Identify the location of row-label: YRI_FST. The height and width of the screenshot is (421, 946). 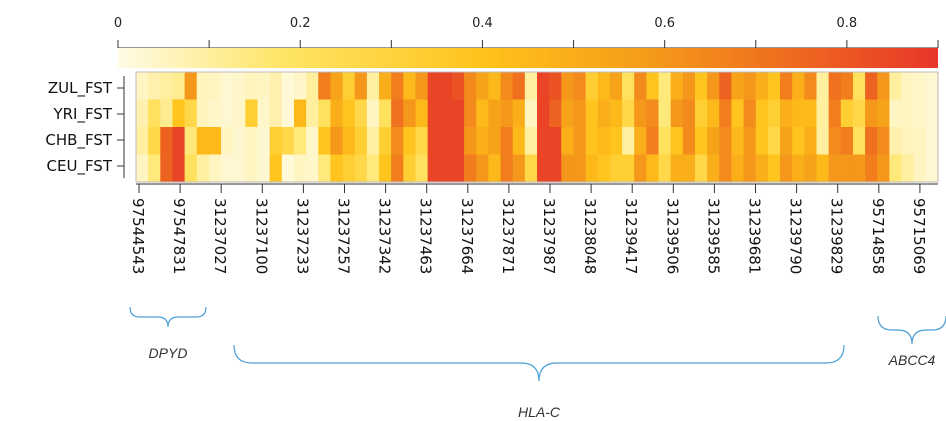
(82, 114).